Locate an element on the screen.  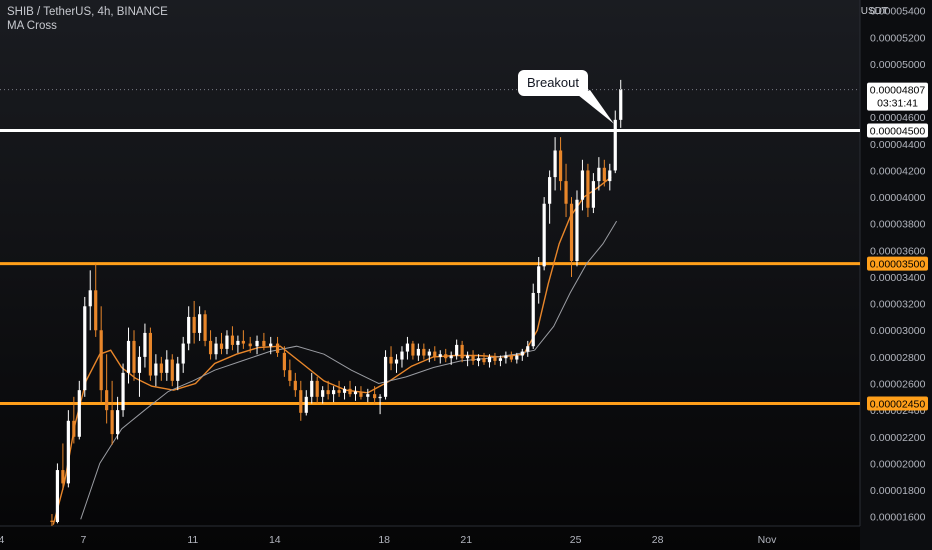
time-tick-label: 25 is located at coordinates (576, 540).